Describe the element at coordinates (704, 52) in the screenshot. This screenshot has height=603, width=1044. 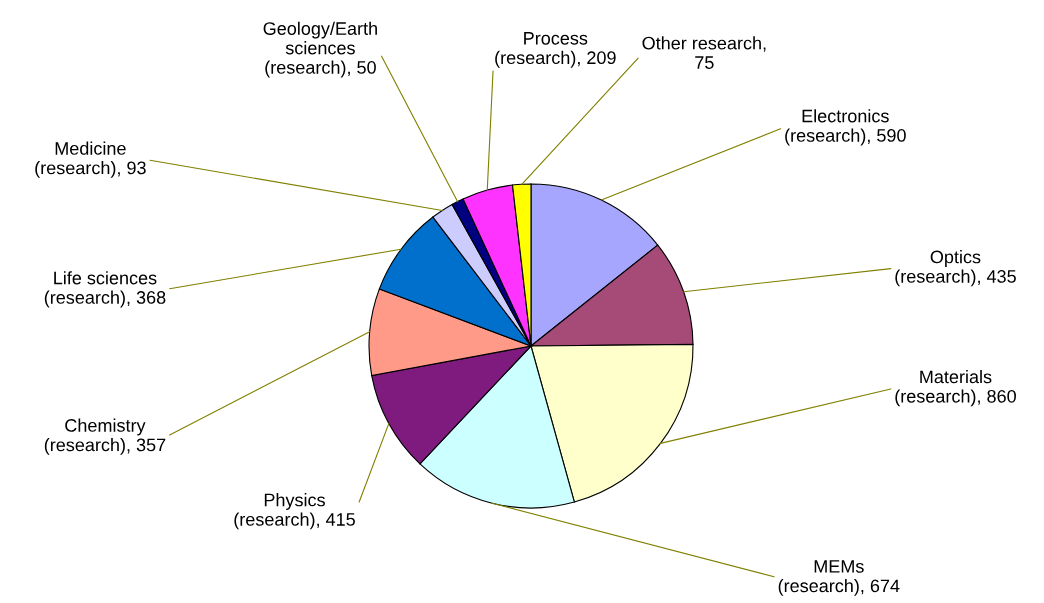
I see `slice-label: Other research, 75` at that location.